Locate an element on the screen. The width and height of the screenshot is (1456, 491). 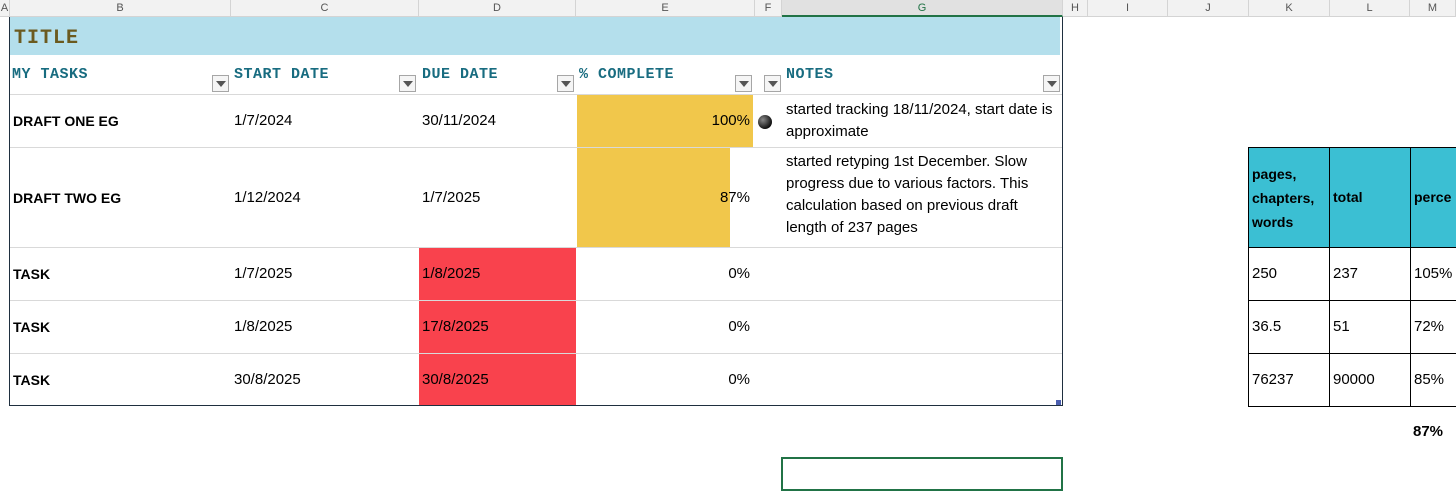
header-percent-complete: % COMPLETE is located at coordinates (627, 74).